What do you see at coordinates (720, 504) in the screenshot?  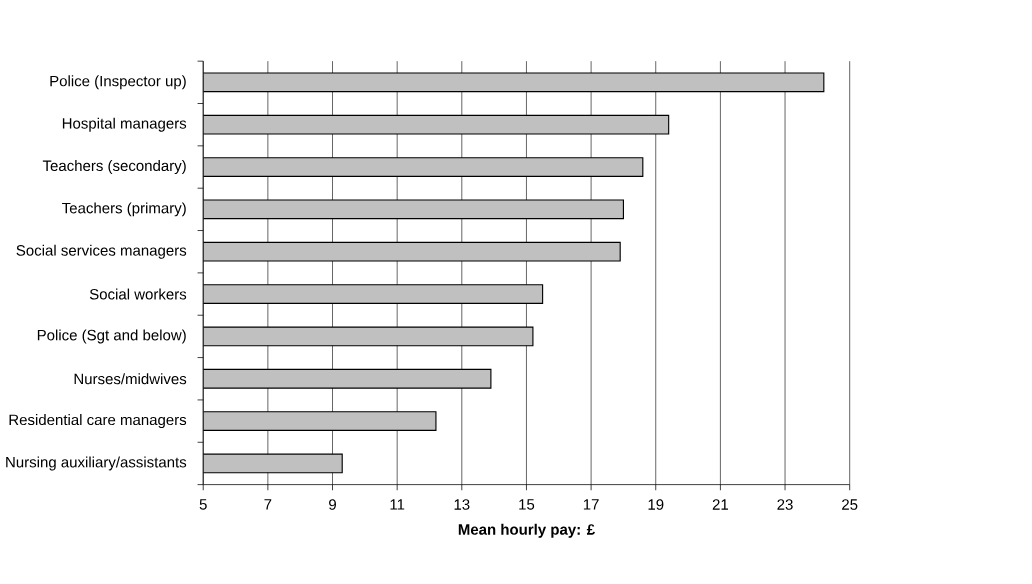 I see `x-tick-label: 21` at bounding box center [720, 504].